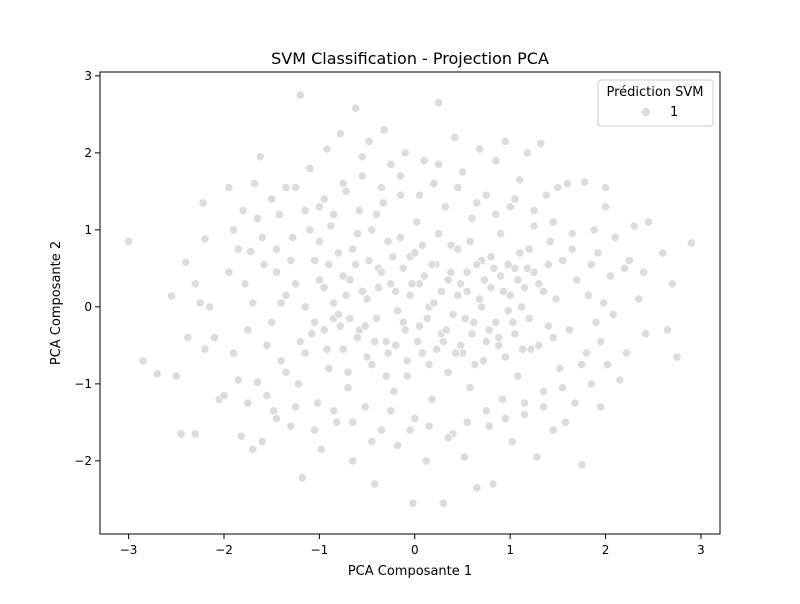 The width and height of the screenshot is (800, 604). I want to click on legend-marker, so click(646, 112).